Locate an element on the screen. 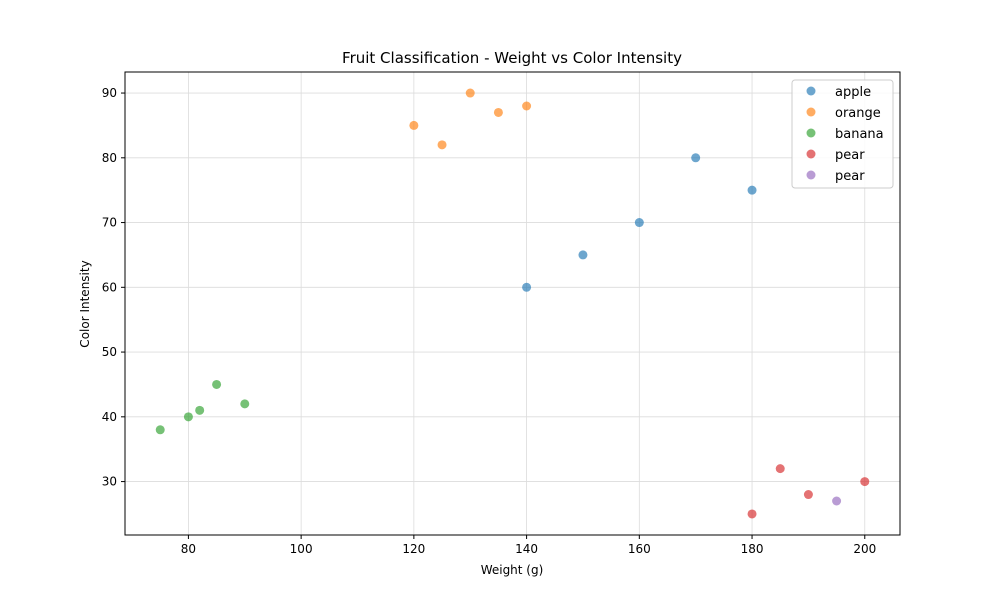 The width and height of the screenshot is (1000, 600). x-tick-label: 120 is located at coordinates (413, 549).